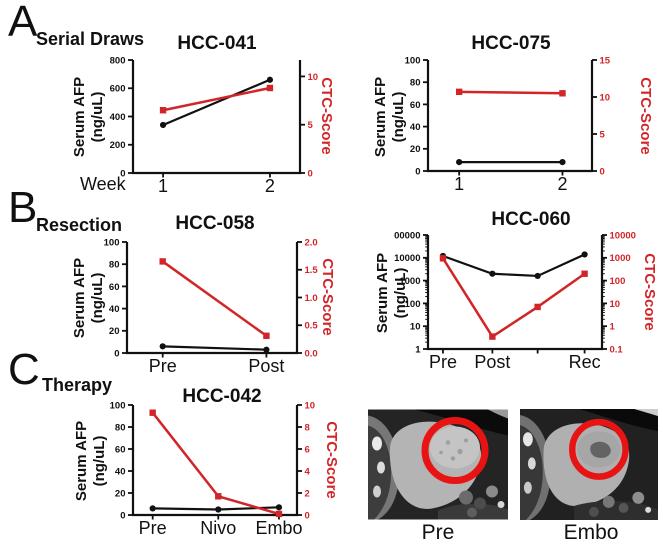 The image size is (663, 549). What do you see at coordinates (218, 528) in the screenshot?
I see `x-tick-label: Nivo` at bounding box center [218, 528].